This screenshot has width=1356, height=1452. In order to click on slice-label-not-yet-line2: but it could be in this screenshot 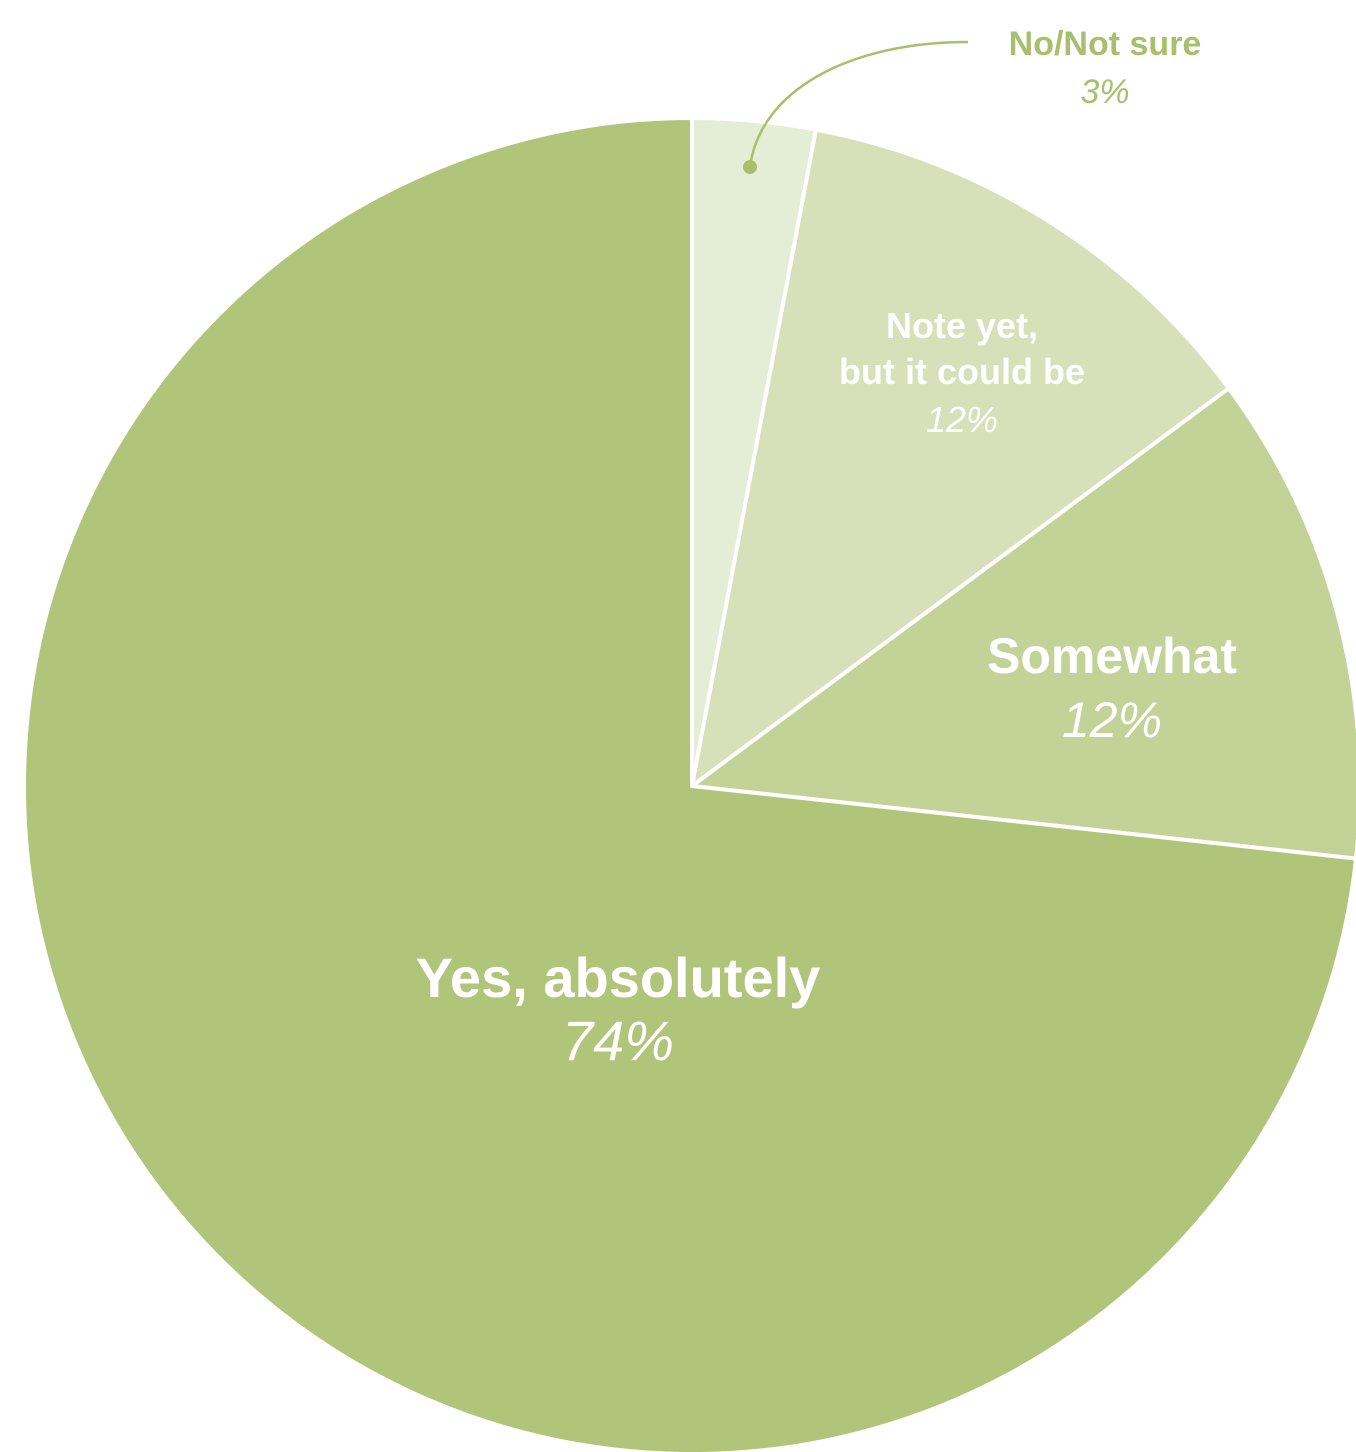, I will do `click(962, 371)`.